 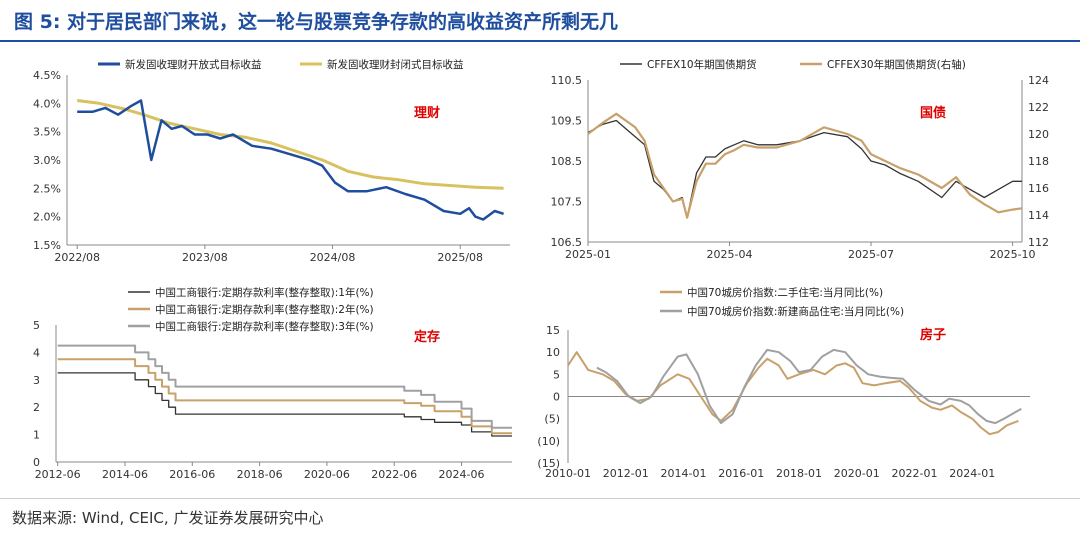 I want to click on p1-series-open, so click(x=290, y=160).